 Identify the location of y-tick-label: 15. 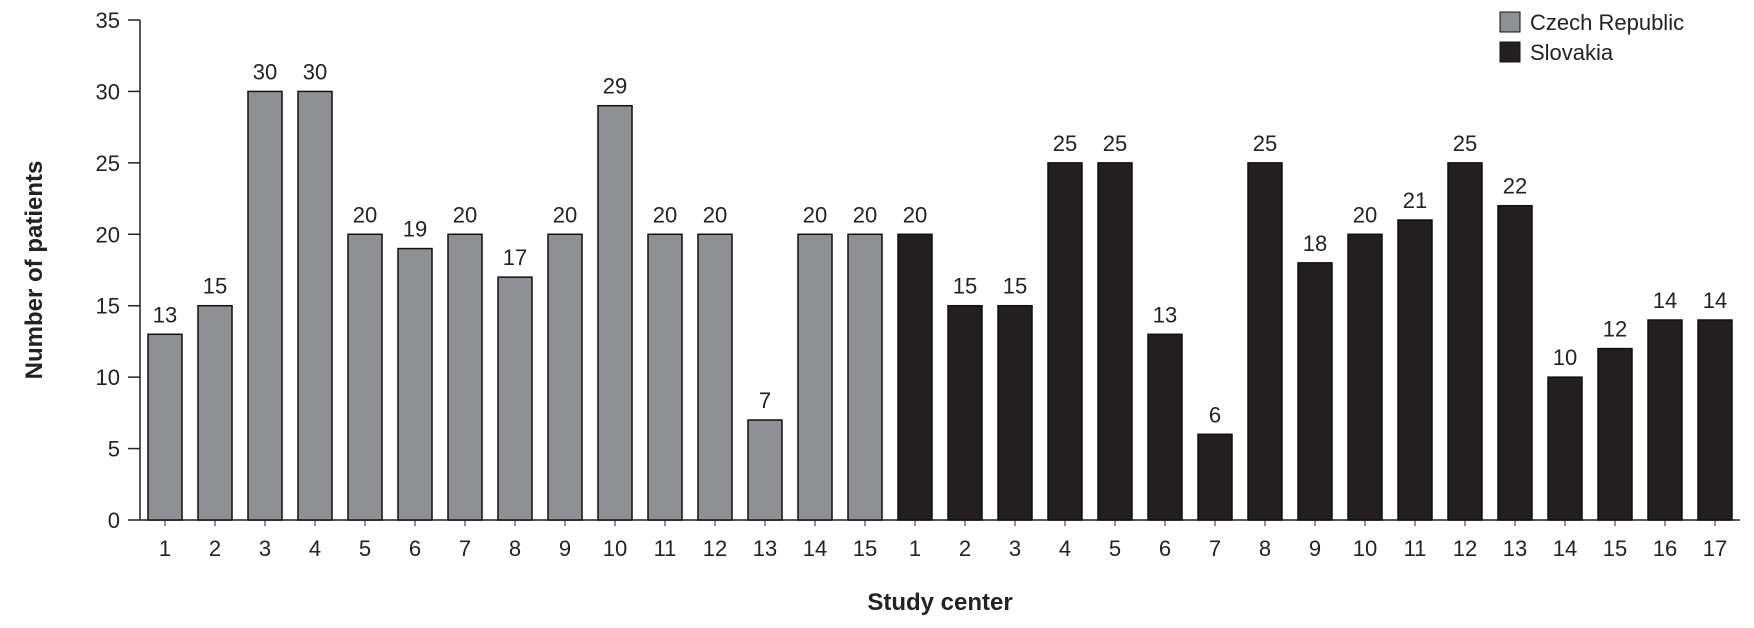
(108, 306).